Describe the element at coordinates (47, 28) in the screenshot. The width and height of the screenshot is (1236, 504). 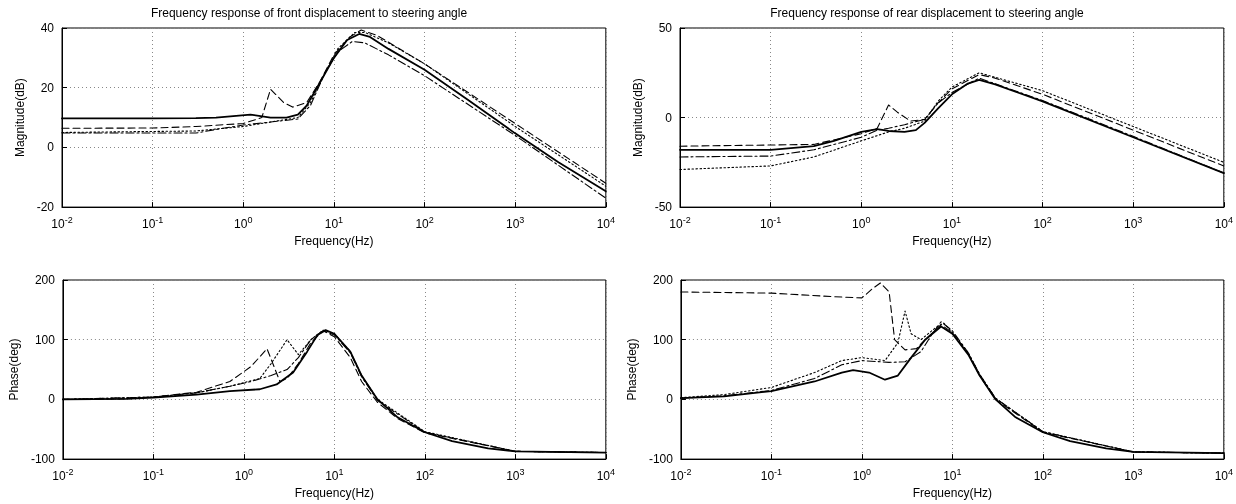
I see `y-tick-label: 40` at that location.